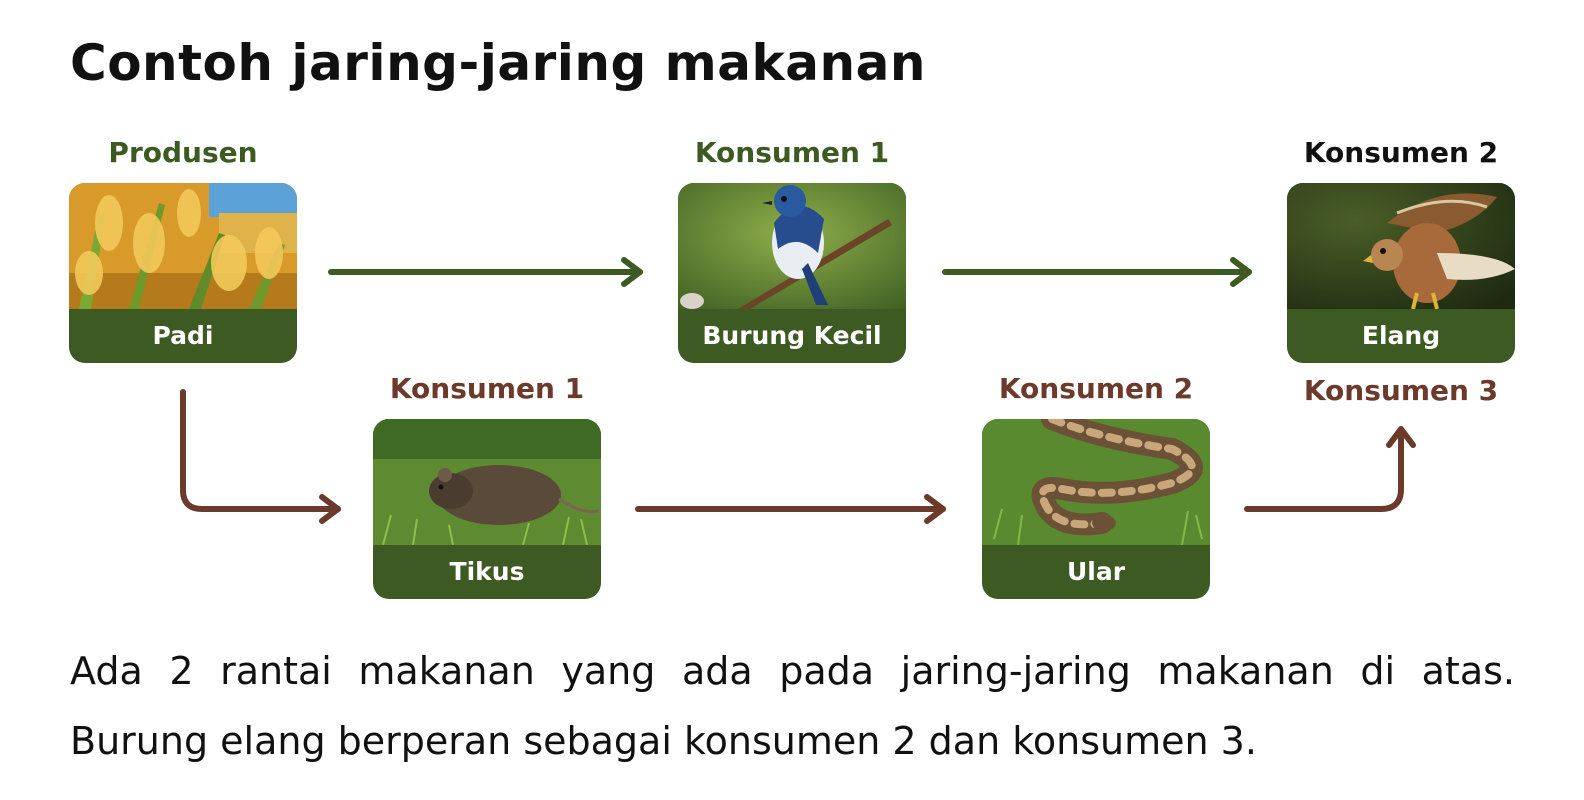  I want to click on rice-plant-image, so click(183, 246).